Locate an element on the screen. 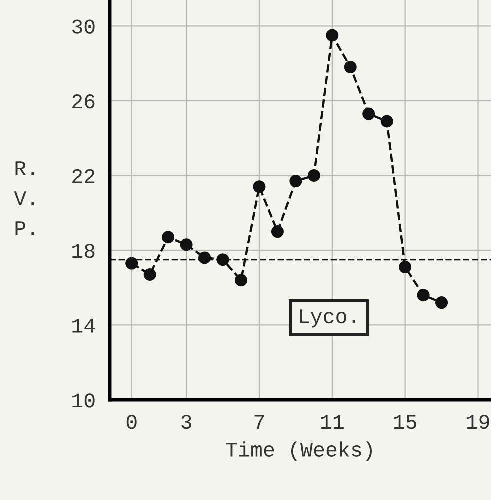 The width and height of the screenshot is (491, 500). x-tick-label: 19 is located at coordinates (478, 422).